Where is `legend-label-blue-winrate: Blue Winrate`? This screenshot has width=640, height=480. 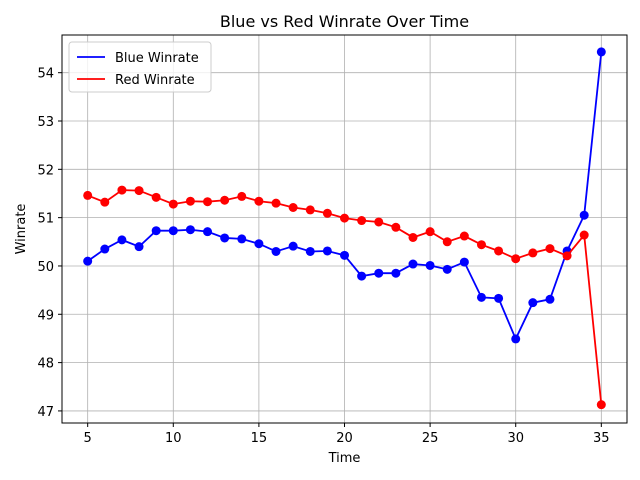 legend-label-blue-winrate: Blue Winrate is located at coordinates (157, 58).